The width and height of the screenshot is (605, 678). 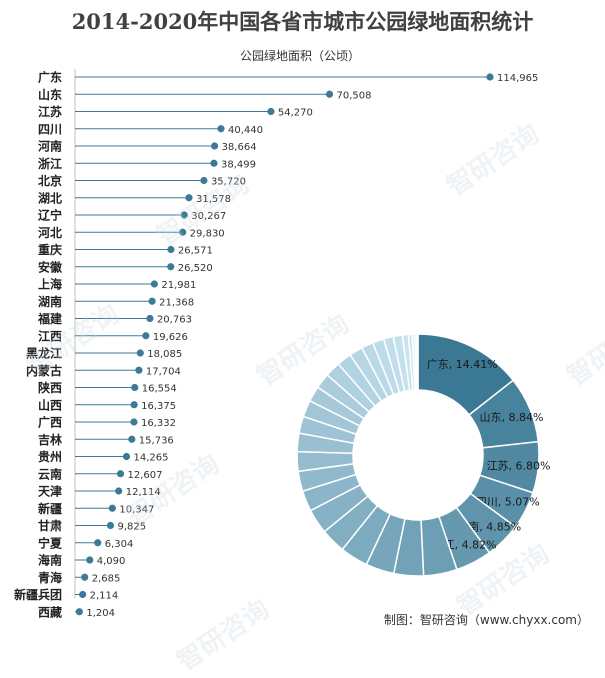 What do you see at coordinates (100, 613) in the screenshot?
I see `value-label: 1,204` at bounding box center [100, 613].